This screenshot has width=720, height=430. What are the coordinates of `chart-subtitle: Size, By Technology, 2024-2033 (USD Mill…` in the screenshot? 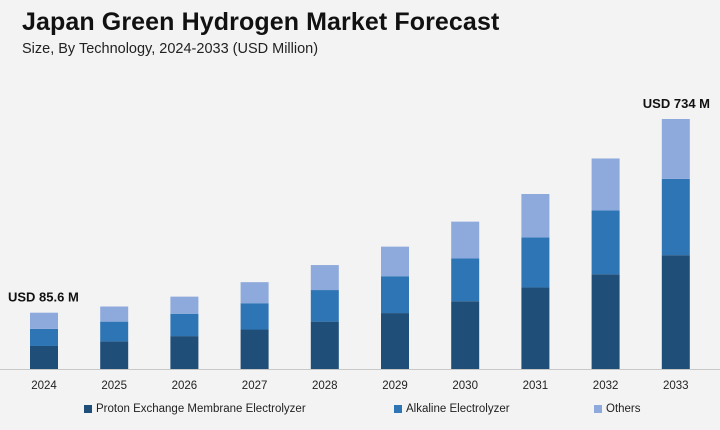 It's located at (170, 49).